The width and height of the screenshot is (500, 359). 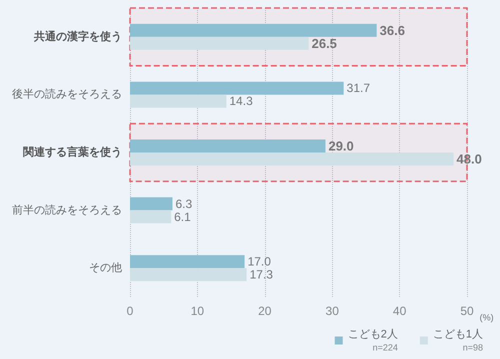 What do you see at coordinates (358, 88) in the screenshot?
I see `data-label: 31.7` at bounding box center [358, 88].